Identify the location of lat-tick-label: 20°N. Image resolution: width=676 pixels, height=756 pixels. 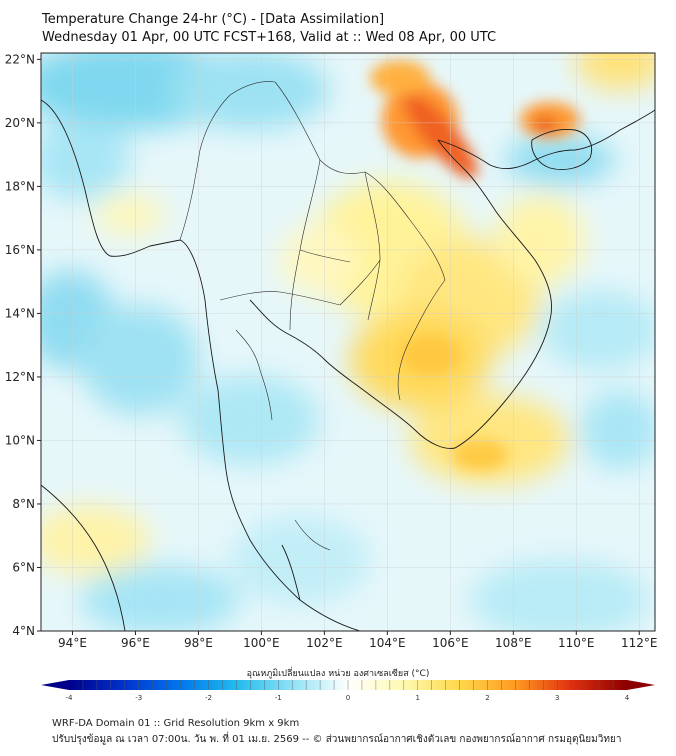
(20, 123).